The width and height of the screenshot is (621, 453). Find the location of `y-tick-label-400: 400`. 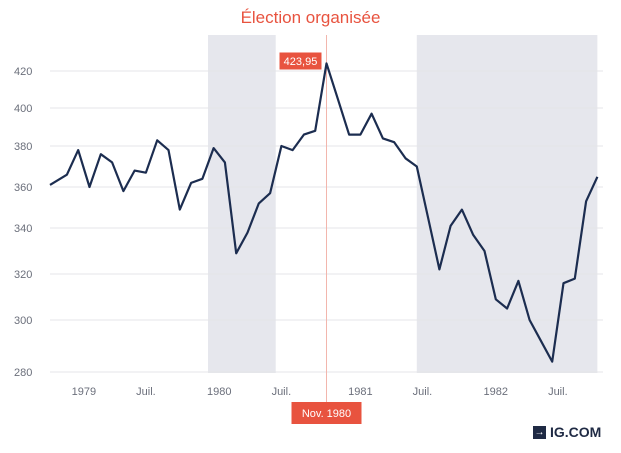

y-tick-label-400: 400 is located at coordinates (23, 109).